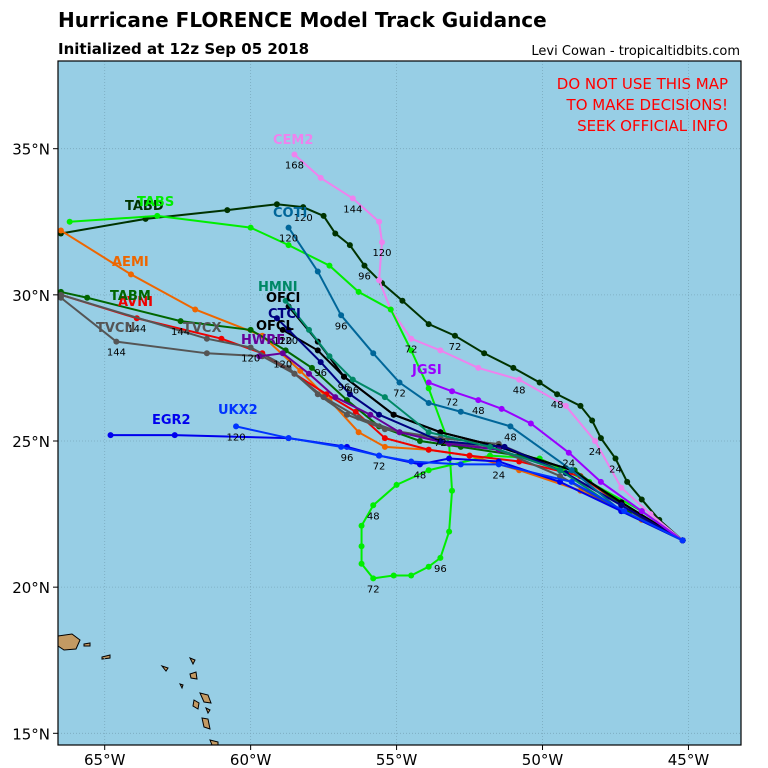 This screenshot has width=768, height=768. Describe the element at coordinates (130, 262) in the screenshot. I see `track-name: AEMI` at that location.